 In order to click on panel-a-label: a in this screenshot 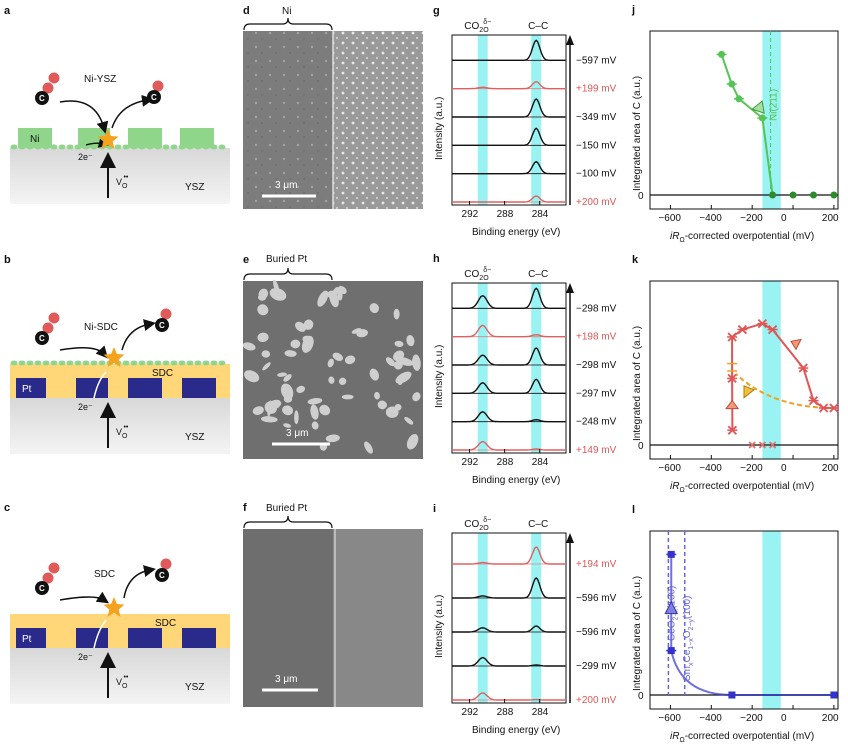, I will do `click(7, 11)`.